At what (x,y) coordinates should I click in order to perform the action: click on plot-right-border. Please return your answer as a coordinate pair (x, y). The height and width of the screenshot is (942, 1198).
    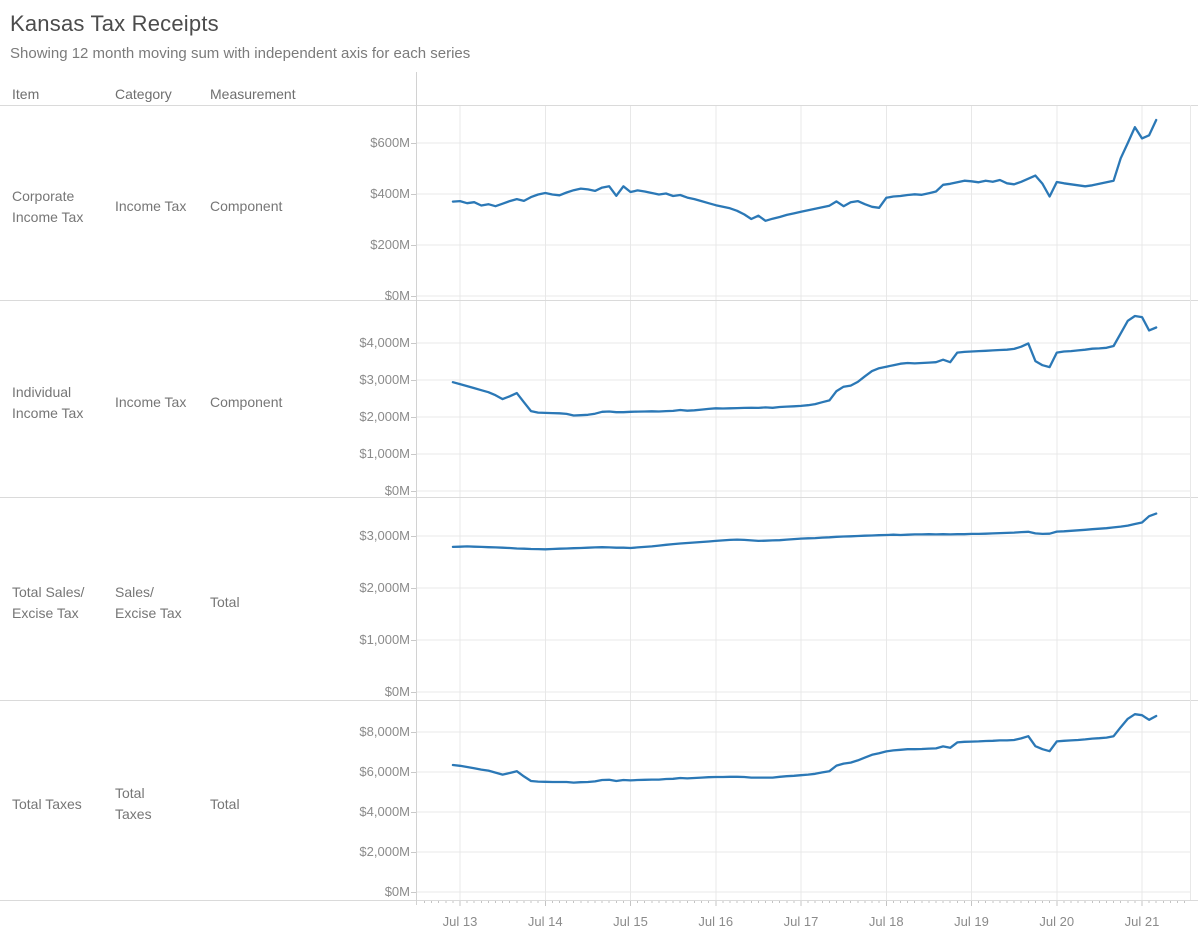
    Looking at the image, I should click on (1190, 502).